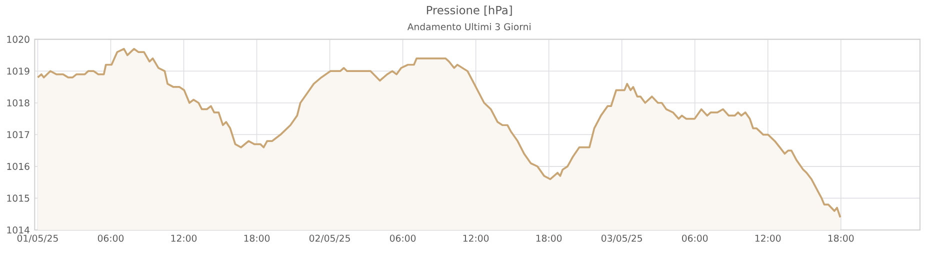 This screenshot has height=260, width=940. Describe the element at coordinates (37, 238) in the screenshot. I see `x-tick-label: 01/05/25` at that location.